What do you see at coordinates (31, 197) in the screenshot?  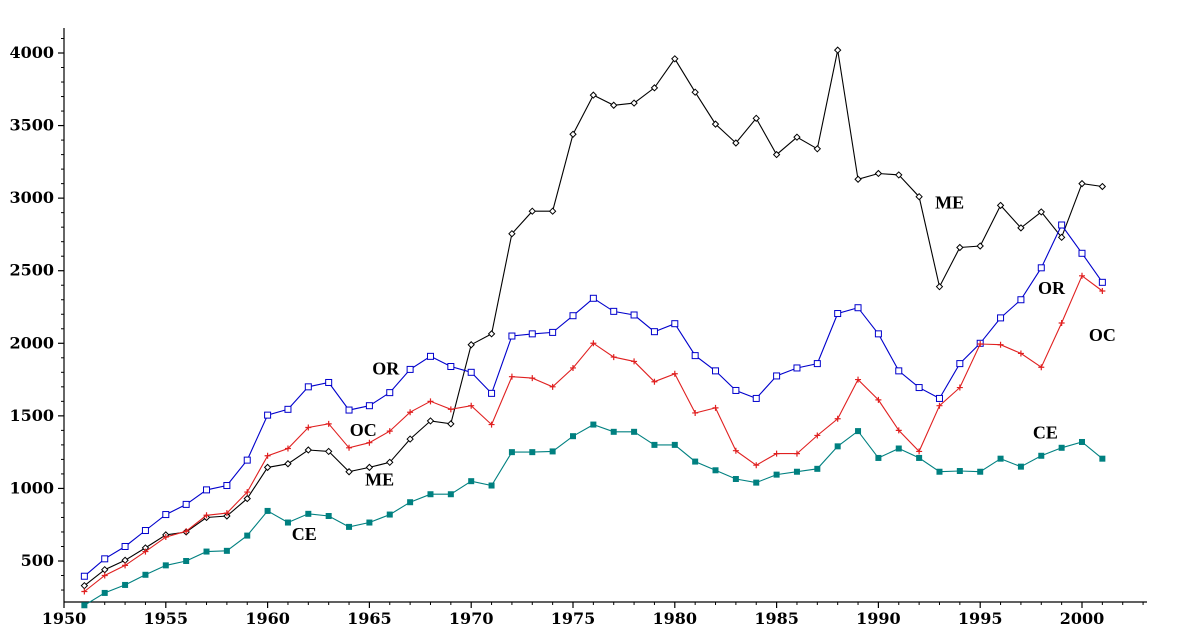 I see `y-tick-label: 3000` at bounding box center [31, 197].